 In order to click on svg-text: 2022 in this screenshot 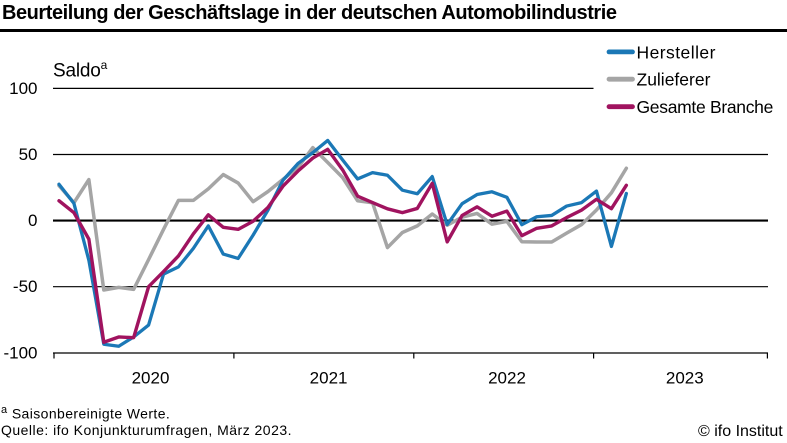, I will do `click(507, 378)`.